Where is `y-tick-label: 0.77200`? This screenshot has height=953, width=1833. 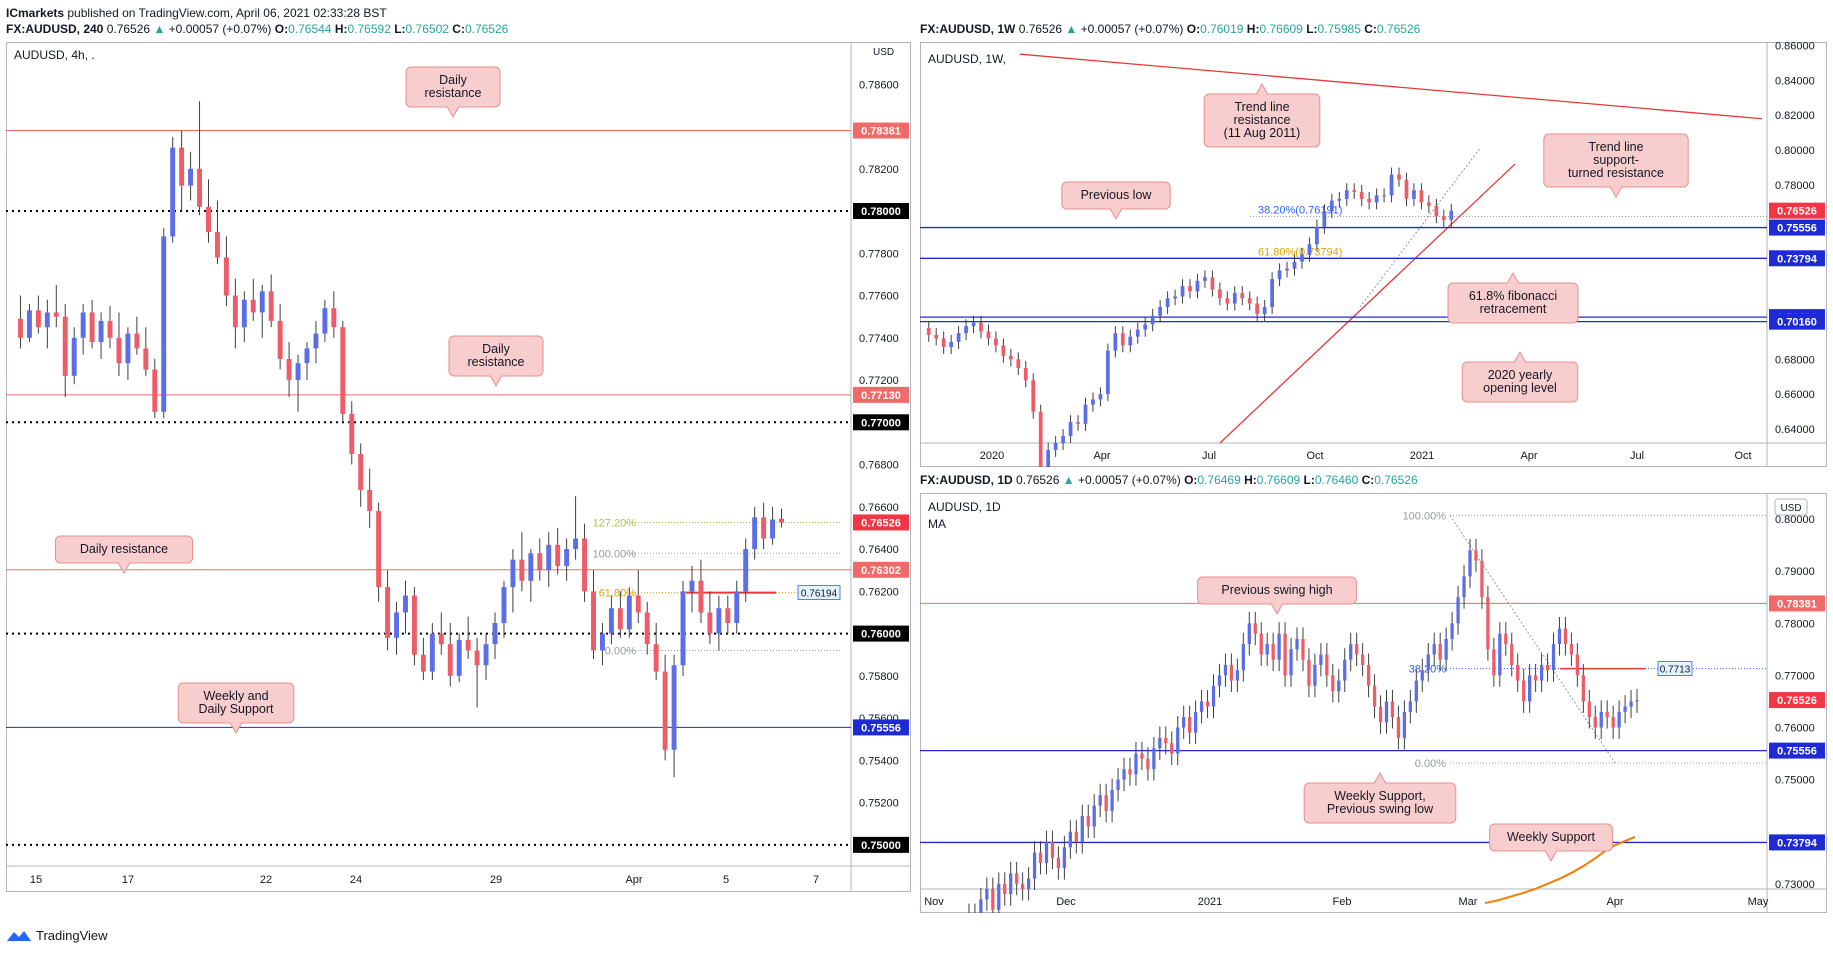 y-tick-label: 0.77200 is located at coordinates (879, 381).